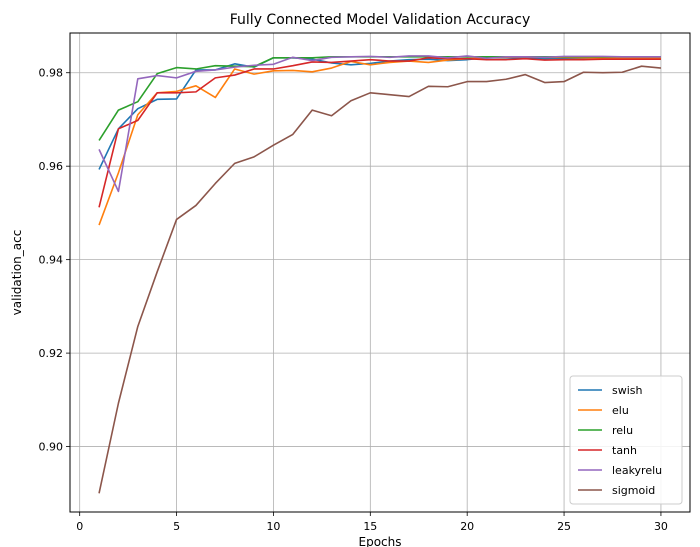 This screenshot has height=547, width=700. Describe the element at coordinates (51, 73) in the screenshot. I see `y-tick-label: 0.98` at that location.